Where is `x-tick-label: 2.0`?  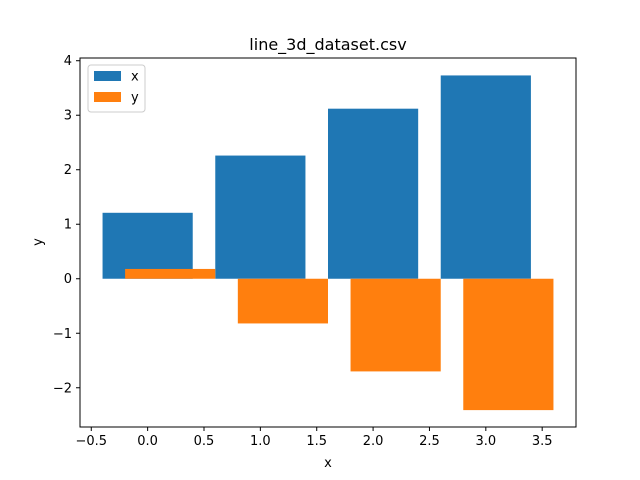
x-tick-label: 2.0 is located at coordinates (373, 441).